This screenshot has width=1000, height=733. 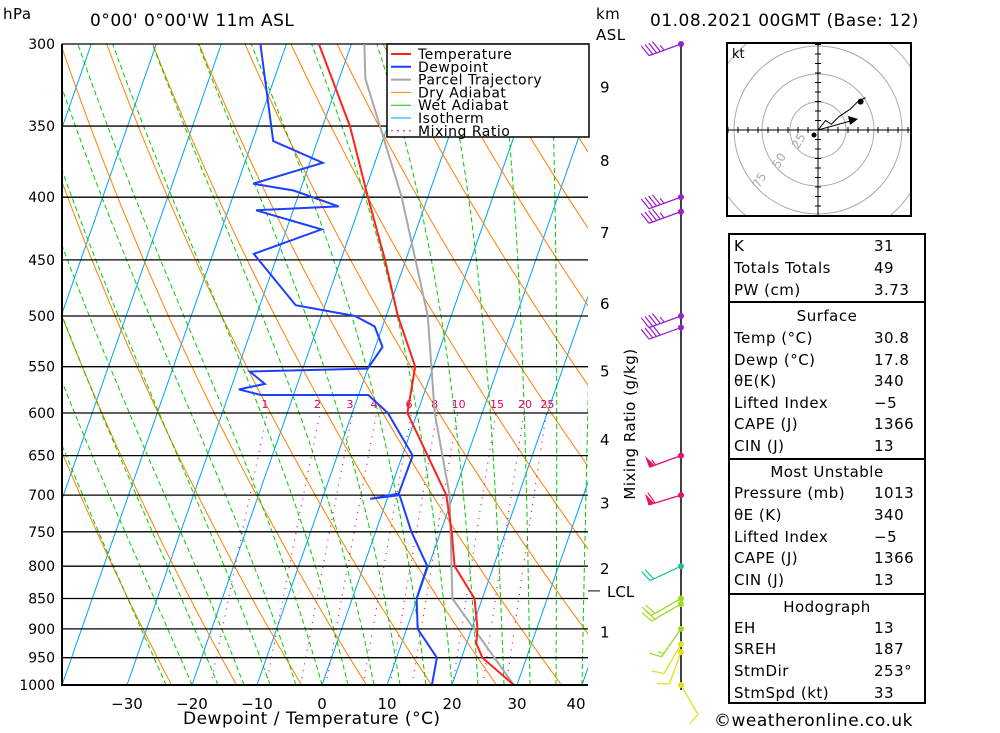 What do you see at coordinates (41, 127) in the screenshot?
I see `pressure-tick-label: 350` at bounding box center [41, 127].